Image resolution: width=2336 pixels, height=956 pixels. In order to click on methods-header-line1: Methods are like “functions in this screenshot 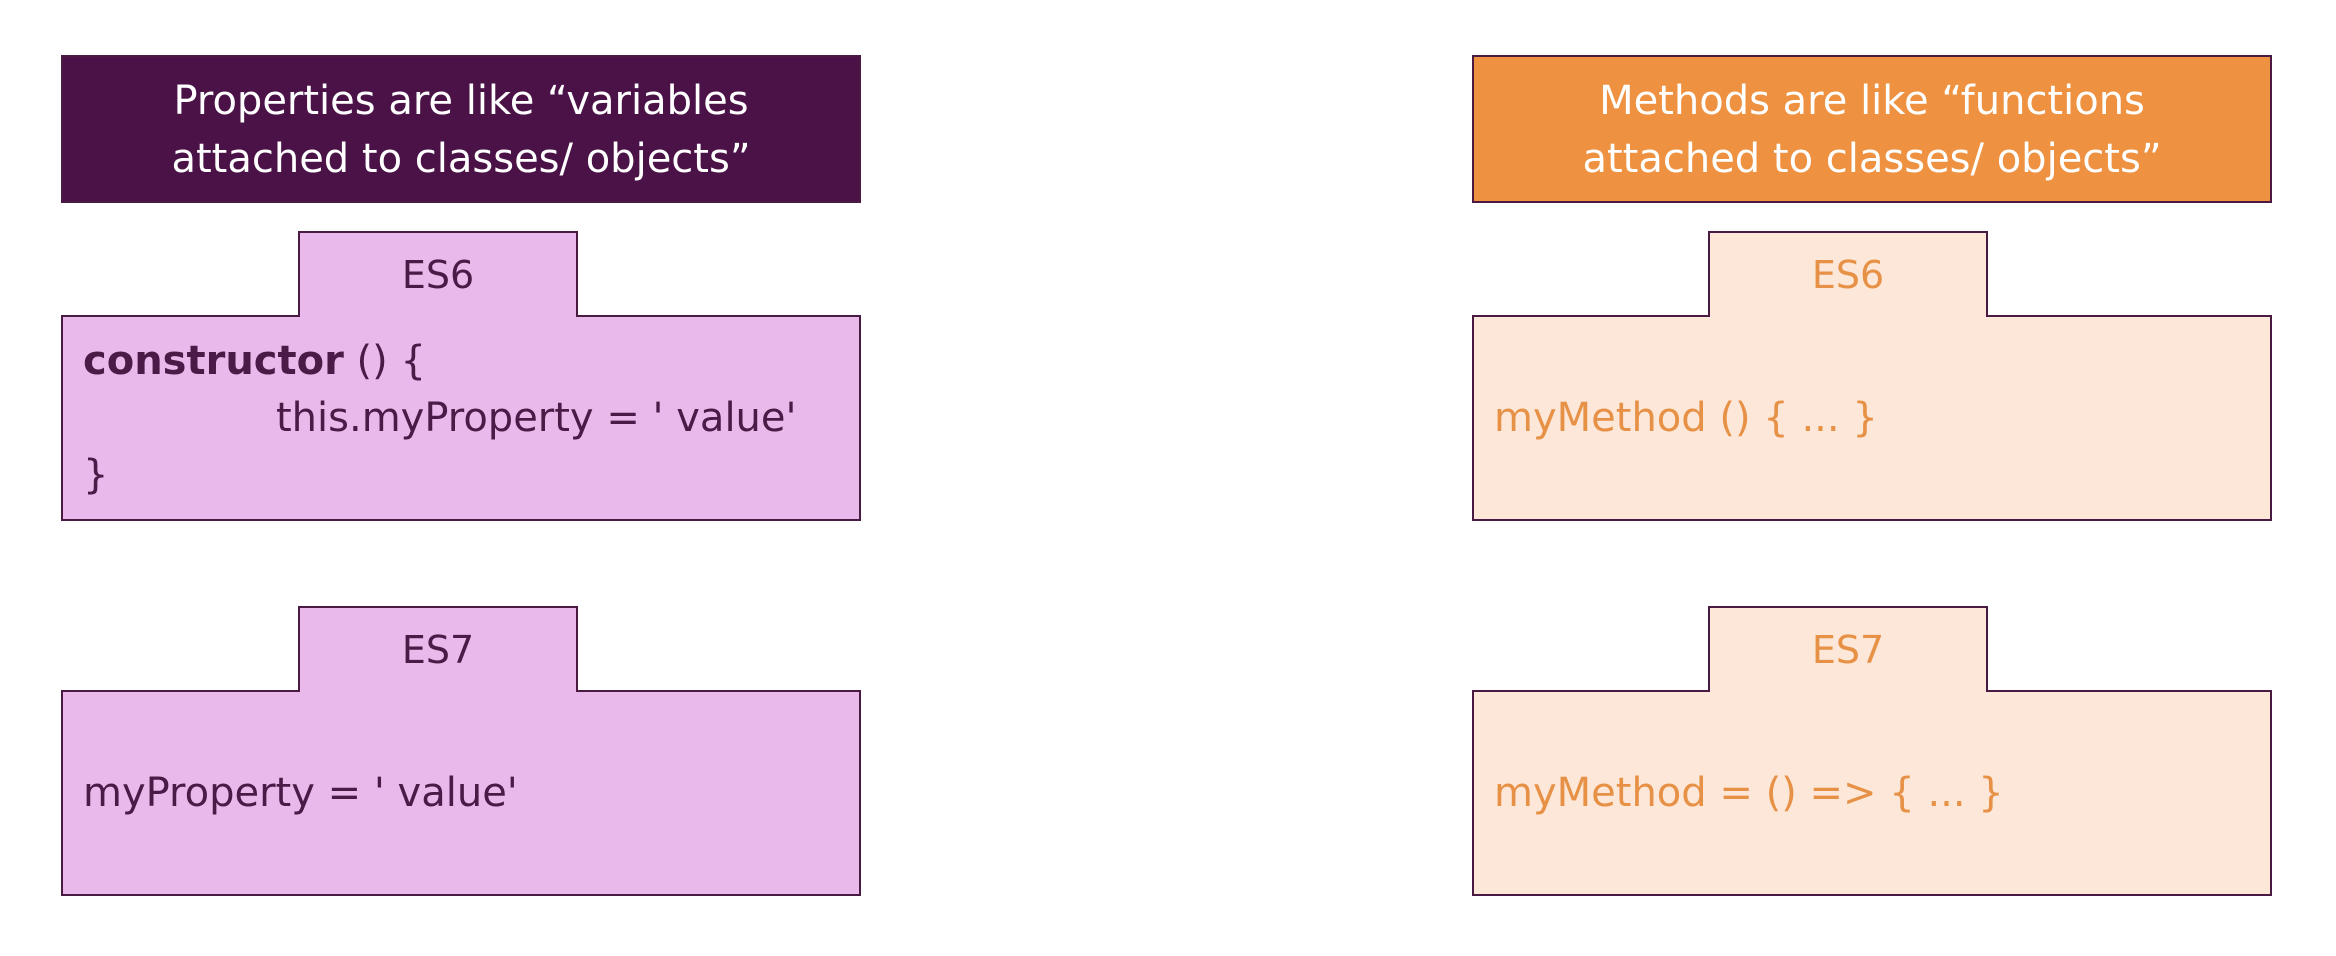, I will do `click(1872, 101)`.